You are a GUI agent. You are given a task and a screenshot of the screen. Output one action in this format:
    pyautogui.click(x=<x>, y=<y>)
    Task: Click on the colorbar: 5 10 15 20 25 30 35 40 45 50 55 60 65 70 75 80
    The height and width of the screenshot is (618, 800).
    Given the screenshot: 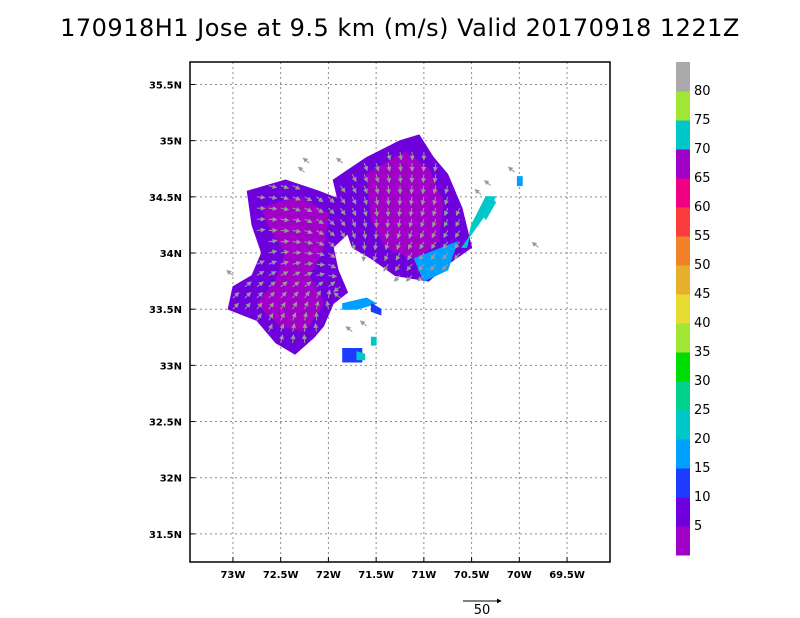 What is the action you would take?
    pyautogui.click(x=693, y=309)
    